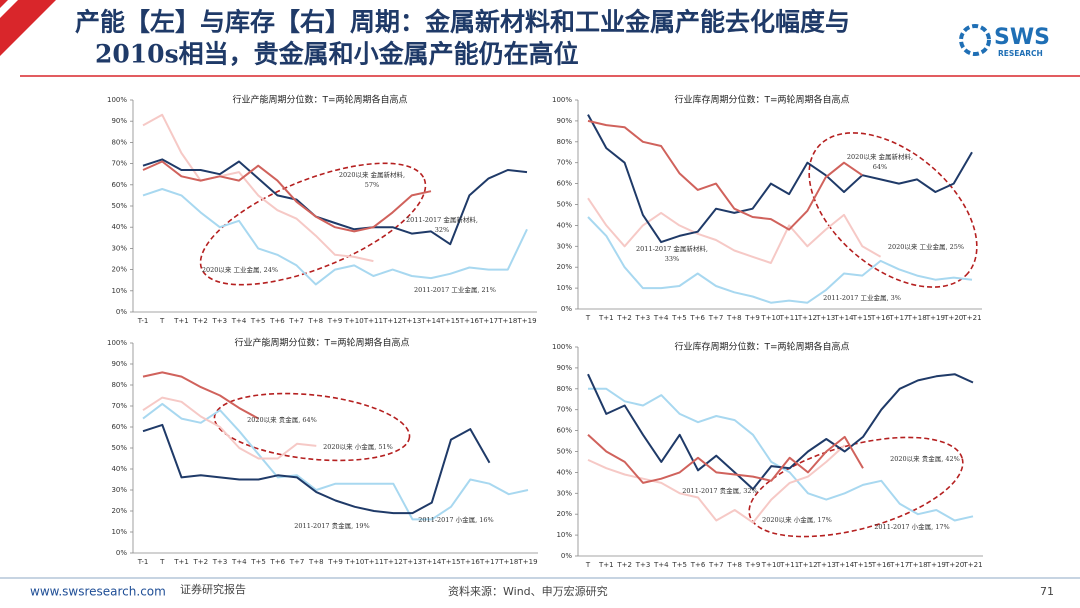 This screenshot has width=1080, height=608. I want to click on footer-report-type: 证券研究报告, so click(213, 589).